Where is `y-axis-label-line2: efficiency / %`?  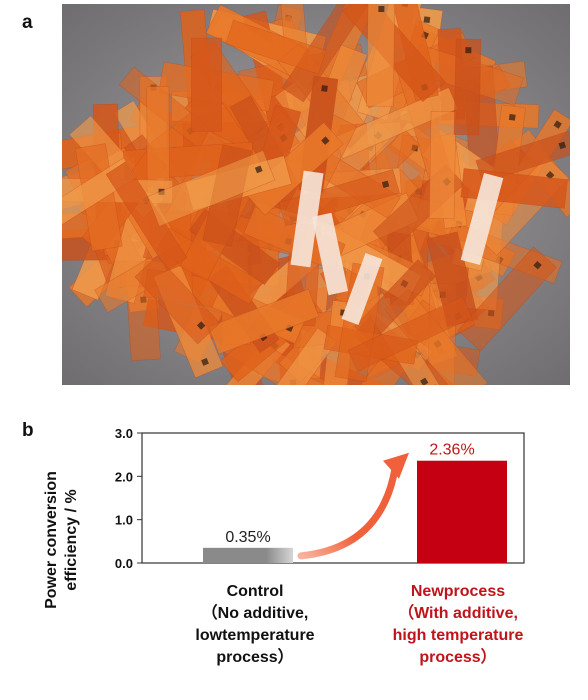 y-axis-label-line2: efficiency / % is located at coordinates (71, 539).